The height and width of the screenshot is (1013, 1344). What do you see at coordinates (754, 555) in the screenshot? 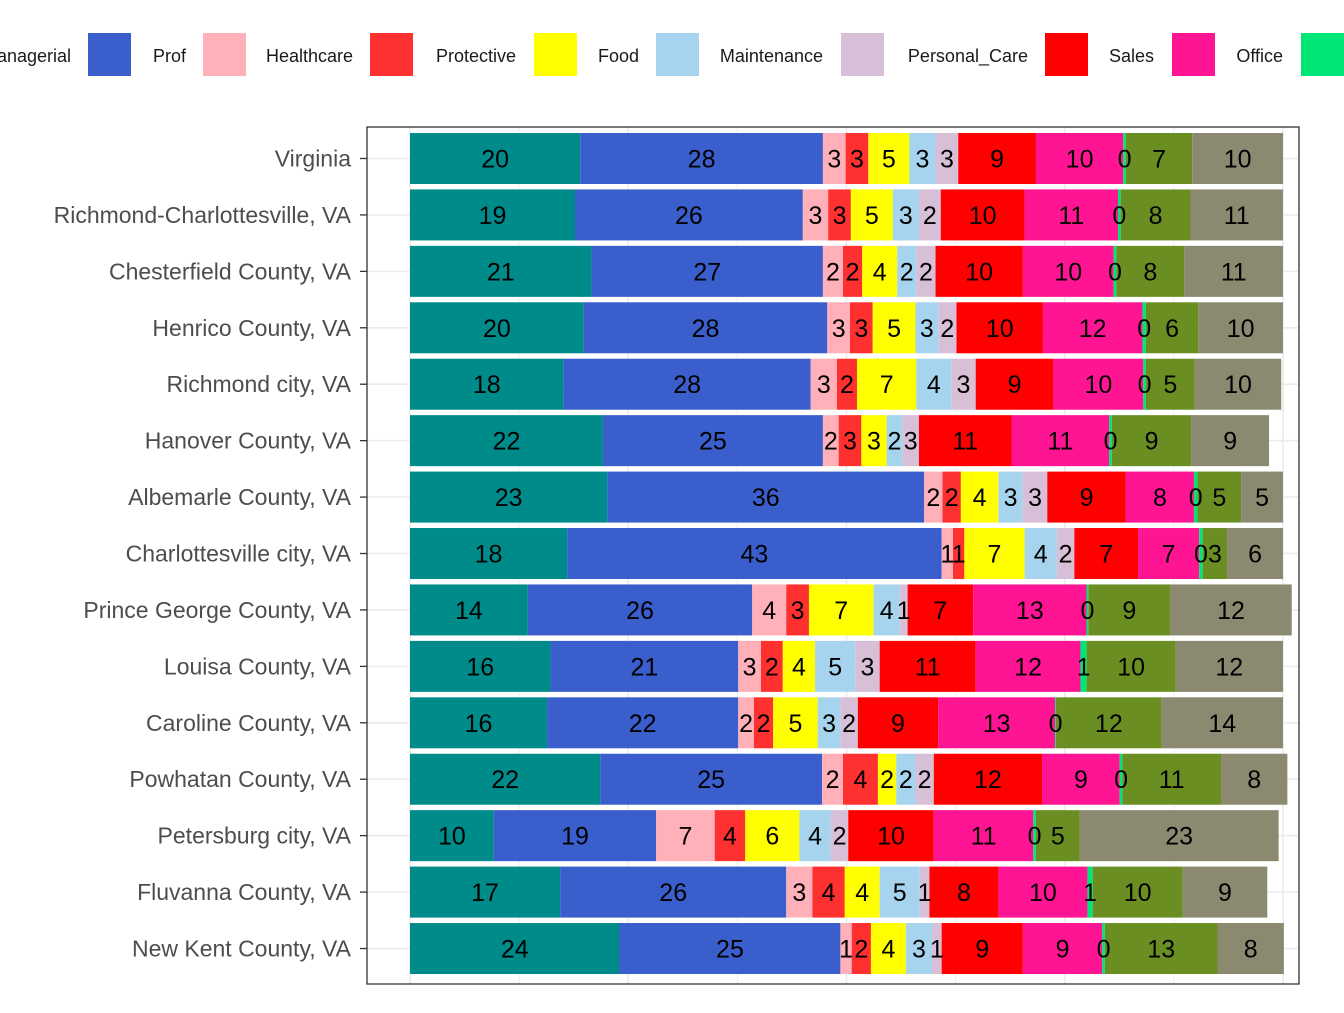
I see `bar-value-label: 43` at bounding box center [754, 555].